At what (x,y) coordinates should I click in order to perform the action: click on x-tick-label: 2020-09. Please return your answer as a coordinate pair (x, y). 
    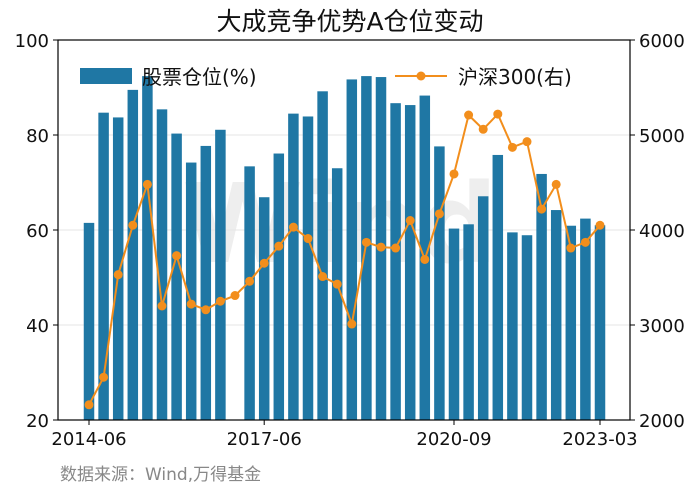
    Looking at the image, I should click on (453, 439).